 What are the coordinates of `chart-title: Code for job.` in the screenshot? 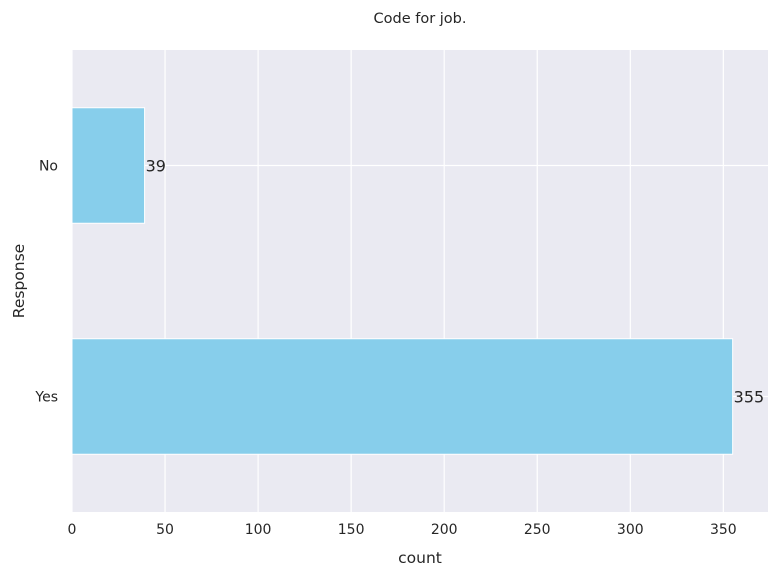 It's located at (420, 19).